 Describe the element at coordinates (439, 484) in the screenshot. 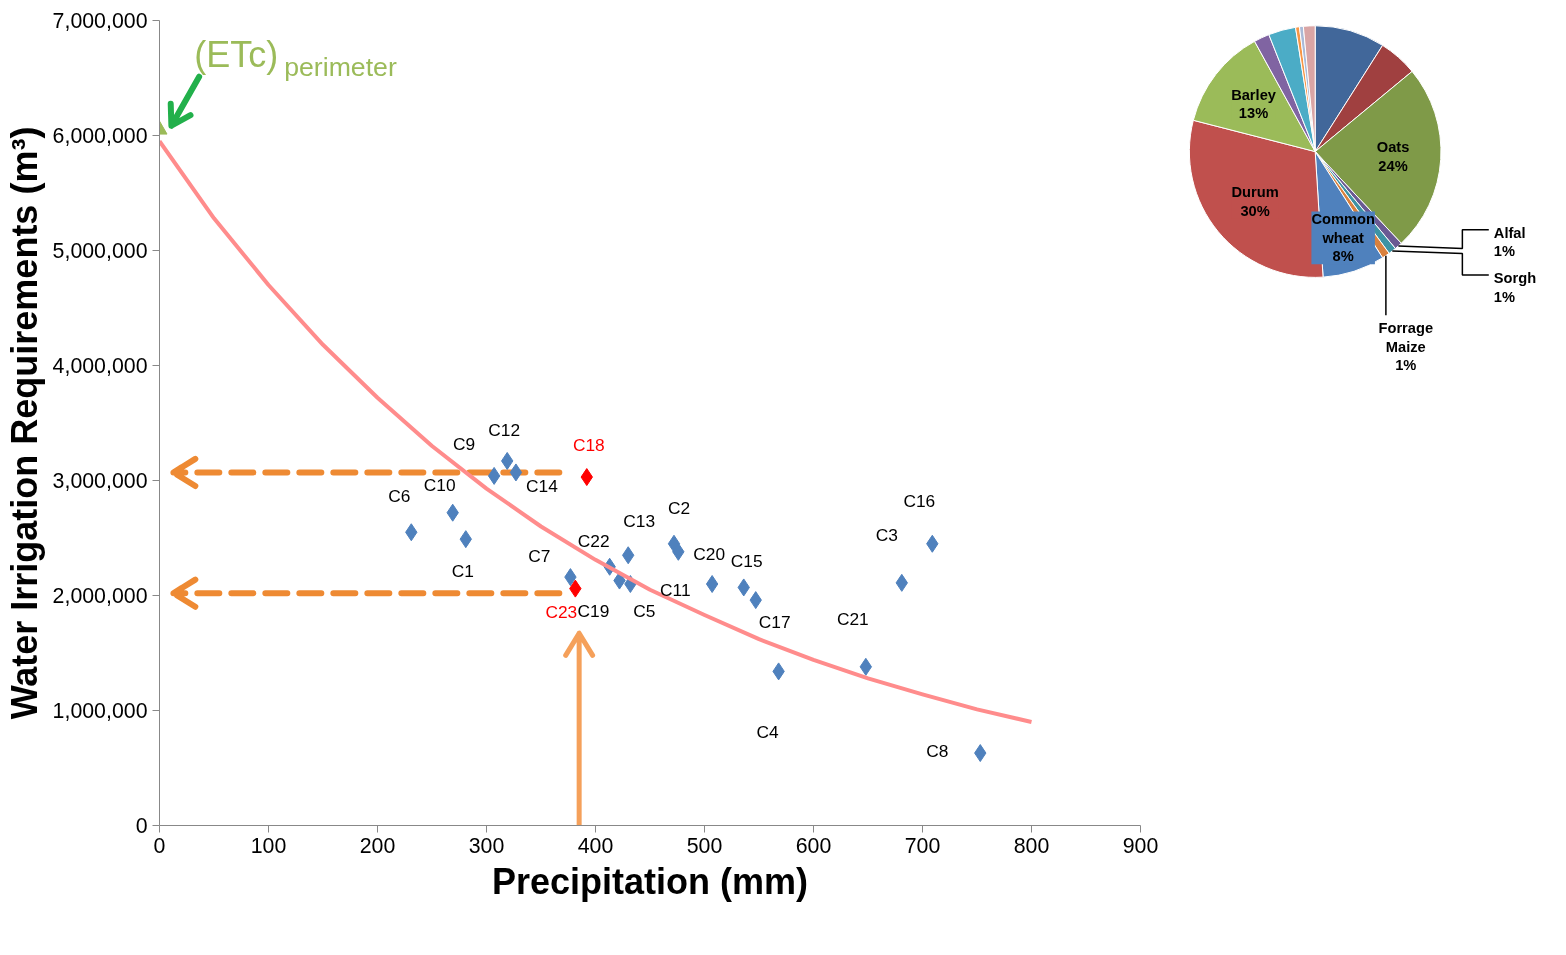

I see `annotation: C10` at that location.